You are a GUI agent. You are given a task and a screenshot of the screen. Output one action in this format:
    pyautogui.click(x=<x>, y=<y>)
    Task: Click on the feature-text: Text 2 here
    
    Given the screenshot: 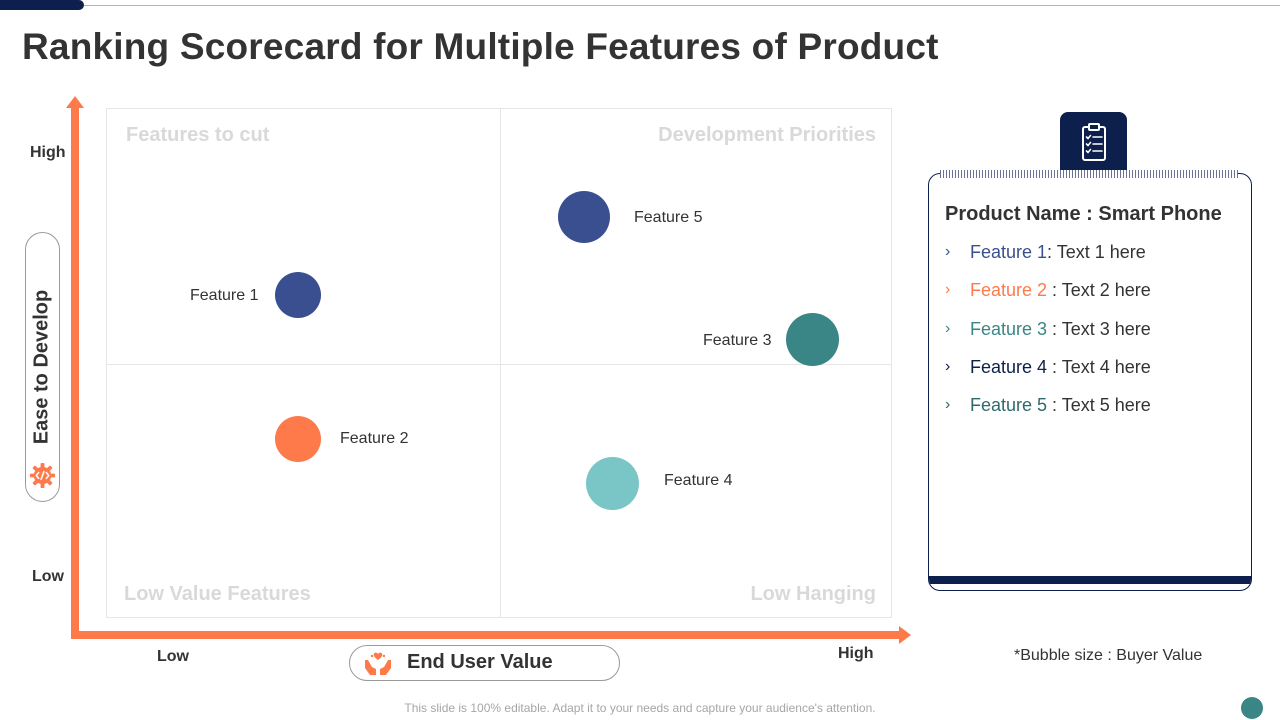 What is the action you would take?
    pyautogui.click(x=1106, y=290)
    